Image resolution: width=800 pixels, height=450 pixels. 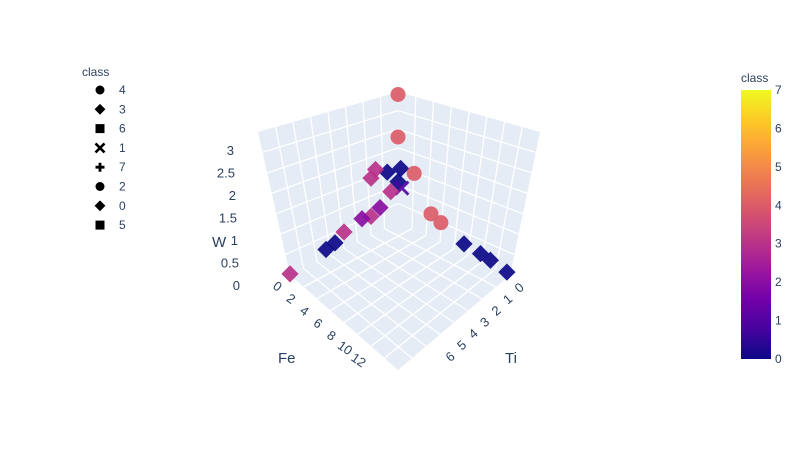 I want to click on colorbar-tick-label: 4, so click(x=778, y=205).